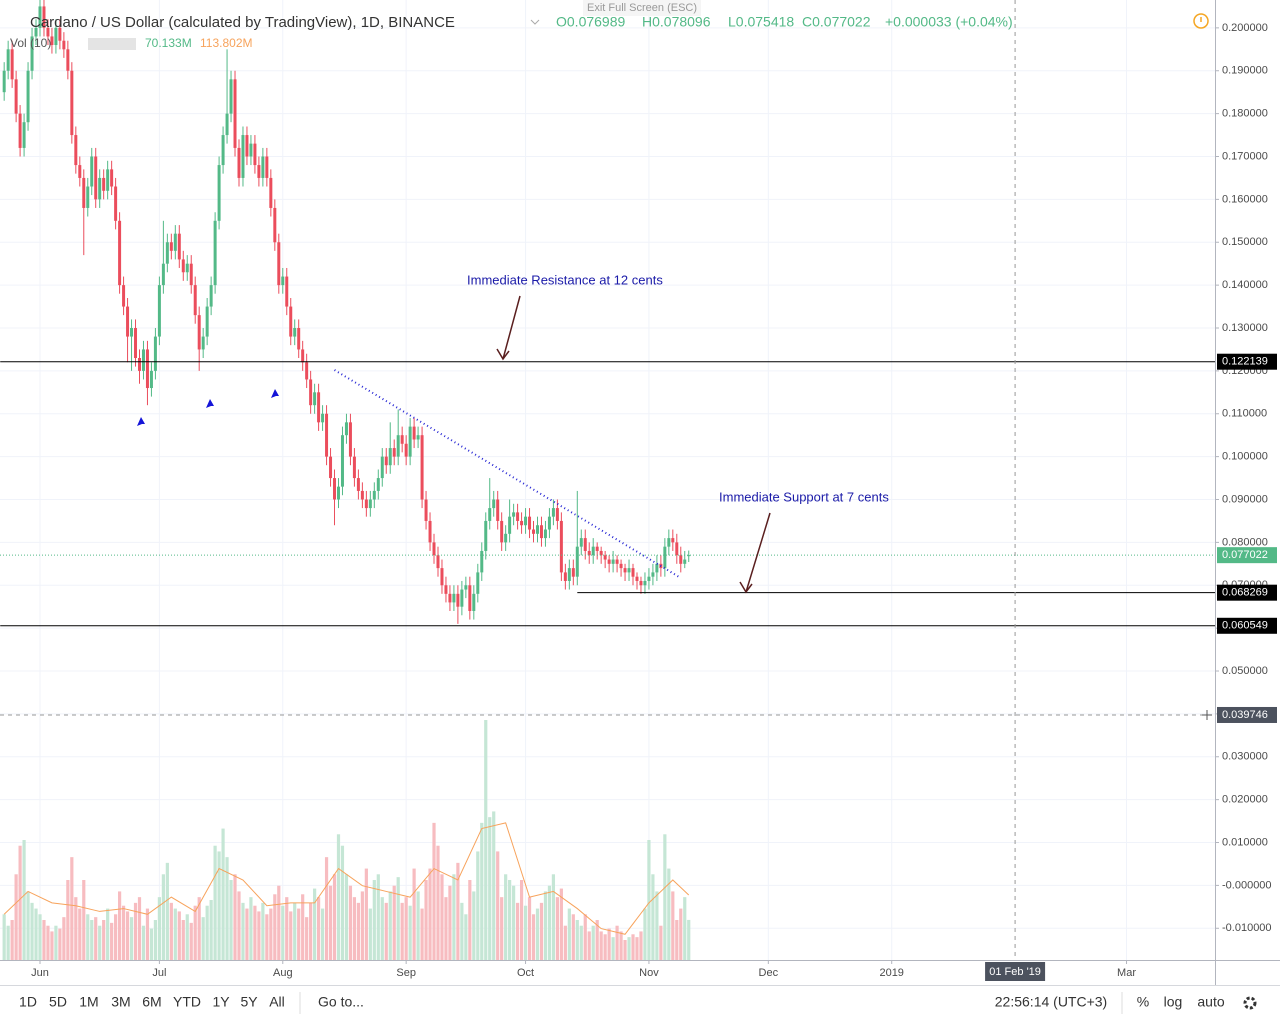  Describe the element at coordinates (1143, 1002) in the screenshot. I see `option-button: %` at that location.